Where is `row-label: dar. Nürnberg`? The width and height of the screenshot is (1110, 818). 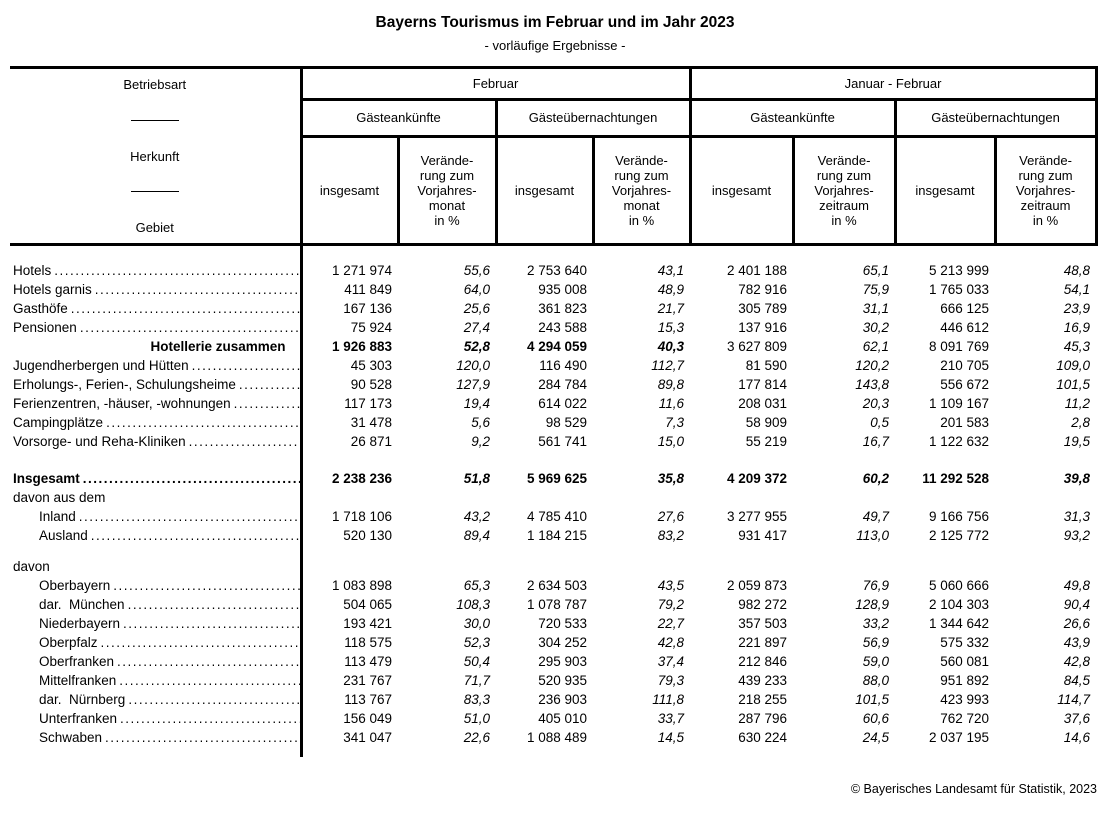
row-label: dar. Nürnberg is located at coordinates (156, 699).